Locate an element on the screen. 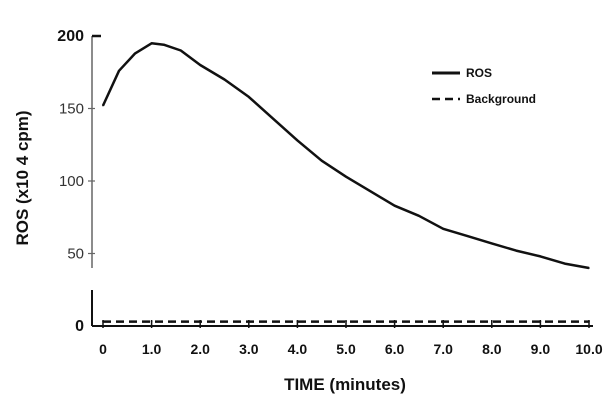  x-axis-ticks: 0 1.0 2.0 3.0 4.0 5.0 6.0 7.0 8.0 9.0 10.0 is located at coordinates (351, 338).